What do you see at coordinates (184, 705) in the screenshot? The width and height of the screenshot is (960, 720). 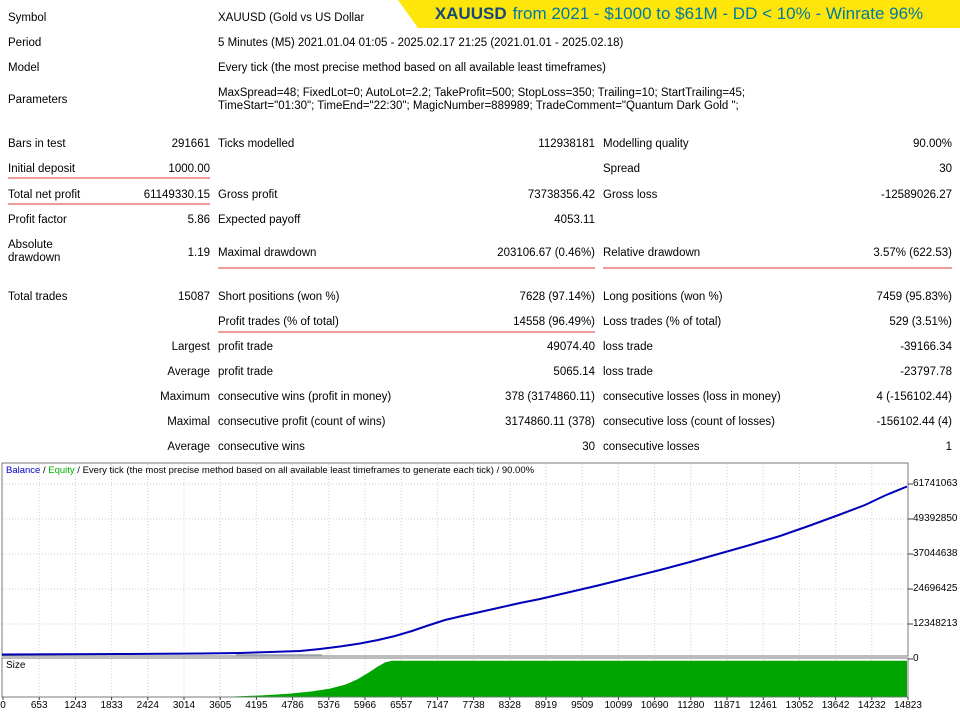 I see `x-tick-label: 3014` at bounding box center [184, 705].